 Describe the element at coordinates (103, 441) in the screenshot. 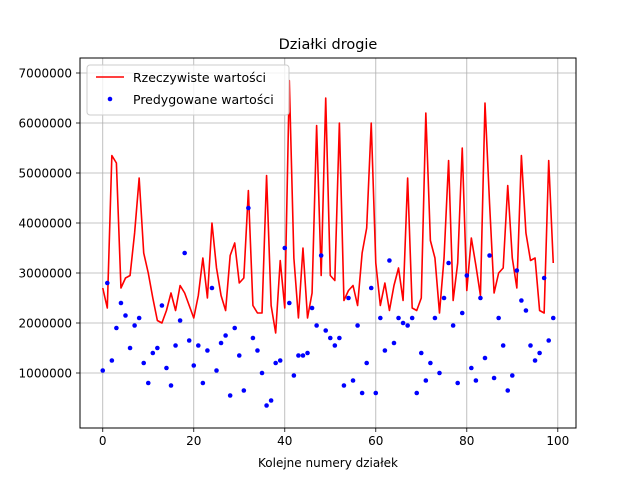

I see `x-tick-label: 0` at that location.